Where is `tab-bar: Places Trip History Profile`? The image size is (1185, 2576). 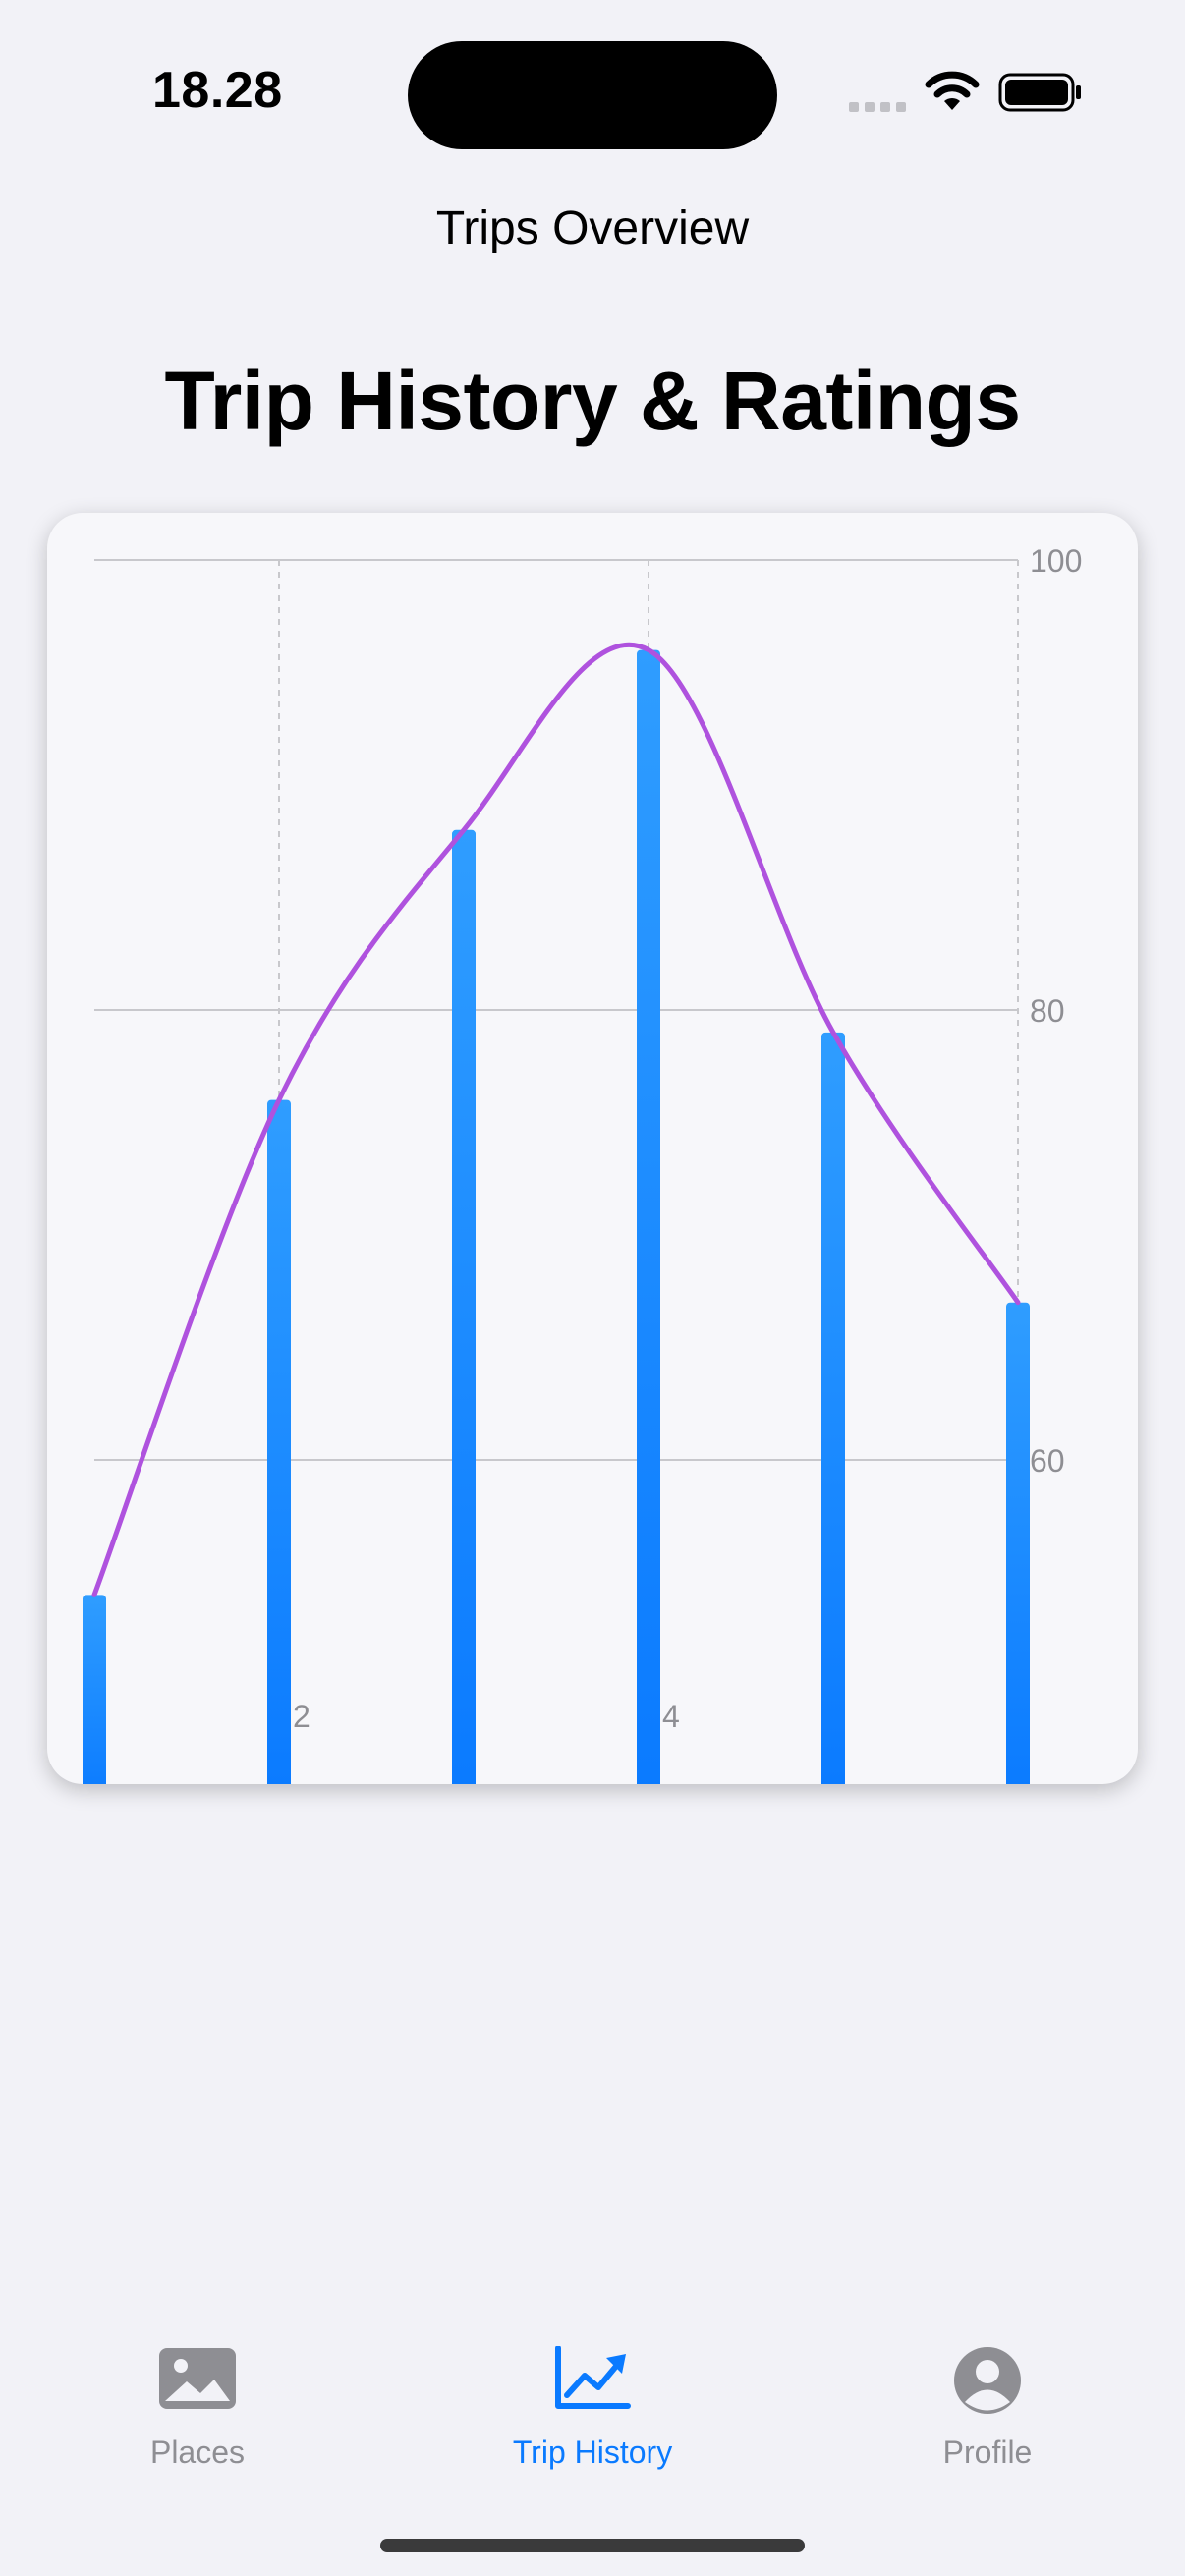
tab-bar: Places Trip History Profile is located at coordinates (592, 2407).